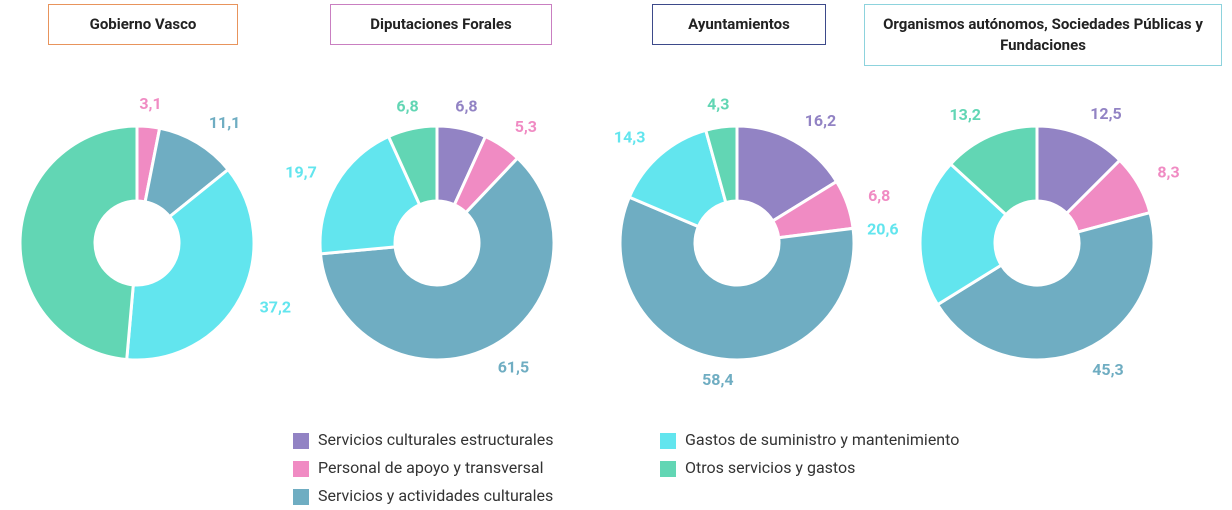  I want to click on data-label: 14,3, so click(629, 137).